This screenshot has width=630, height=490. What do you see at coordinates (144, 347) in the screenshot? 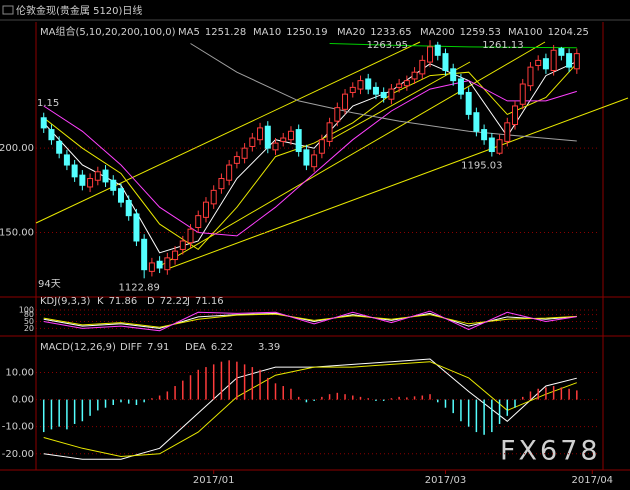
I see `legend-entry: DIFF 7.91` at bounding box center [144, 347].